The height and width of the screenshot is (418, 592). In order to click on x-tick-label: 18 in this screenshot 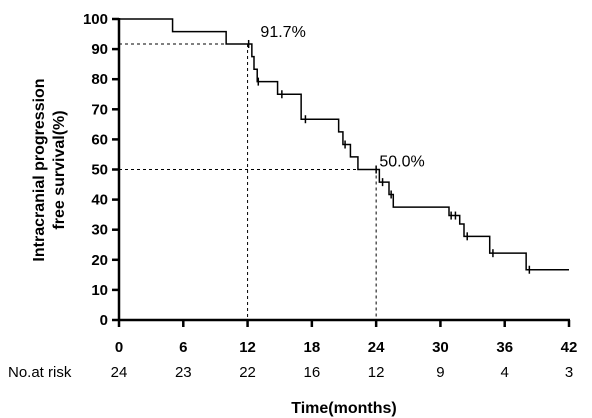, I will do `click(312, 347)`.